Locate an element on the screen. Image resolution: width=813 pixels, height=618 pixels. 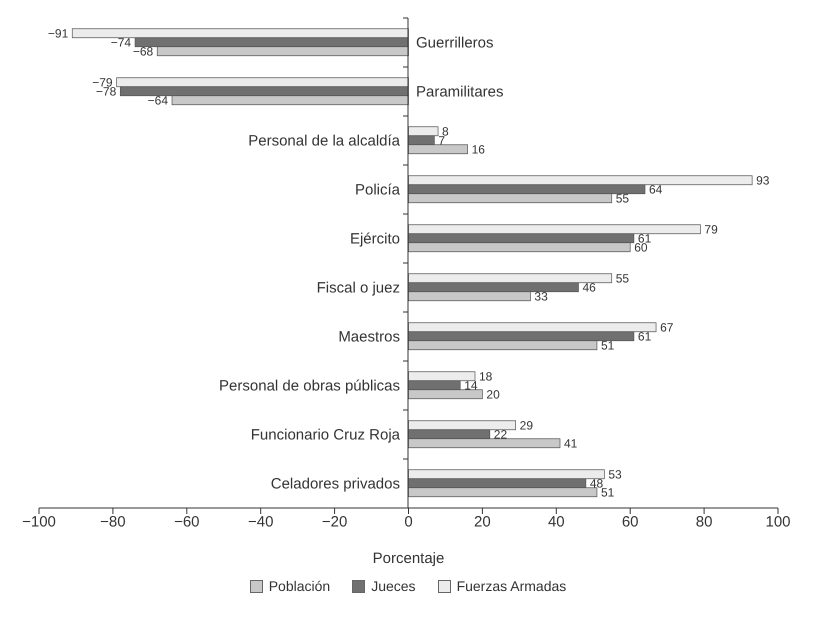
data-label: −74 is located at coordinates (121, 42).